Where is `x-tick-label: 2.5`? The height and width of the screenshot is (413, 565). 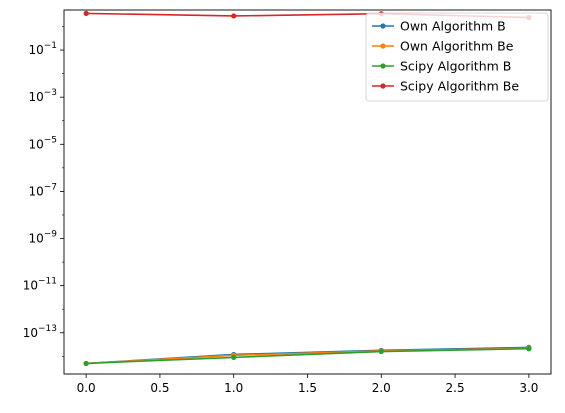
x-tick-label: 2.5 is located at coordinates (455, 388).